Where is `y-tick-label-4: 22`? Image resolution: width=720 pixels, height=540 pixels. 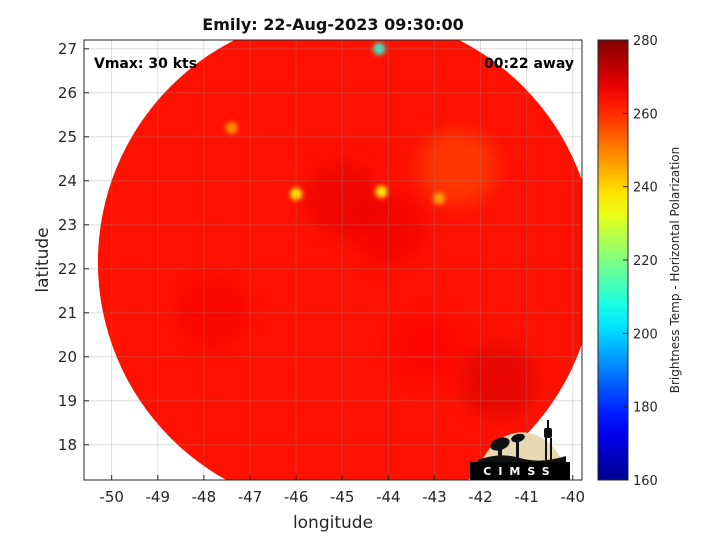 y-tick-label-4: 22 is located at coordinates (67, 269).